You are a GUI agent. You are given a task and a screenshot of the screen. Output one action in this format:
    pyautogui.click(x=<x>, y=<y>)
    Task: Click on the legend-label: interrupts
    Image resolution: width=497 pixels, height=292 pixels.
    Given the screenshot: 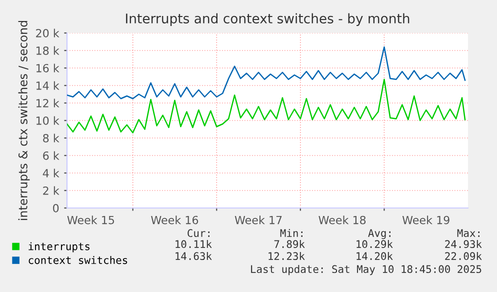 What is the action you would take?
    pyautogui.click(x=59, y=247)
    